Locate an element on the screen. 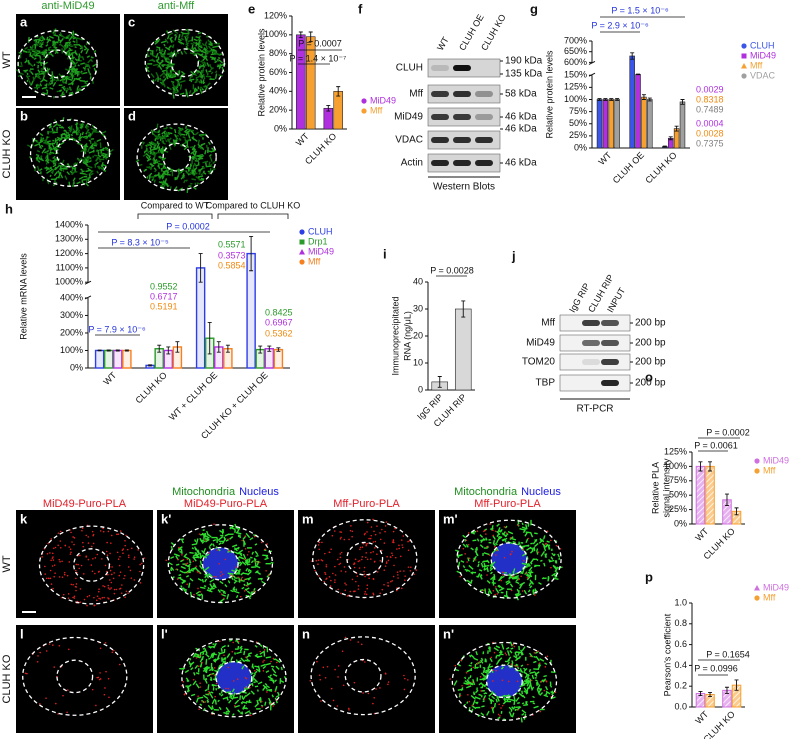 The width and height of the screenshot is (790, 744). band is located at coordinates (610, 343).